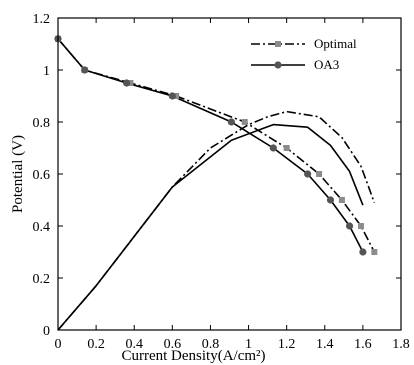  What do you see at coordinates (42, 279) in the screenshot?
I see `y-tick-label: 0.2` at bounding box center [42, 279].